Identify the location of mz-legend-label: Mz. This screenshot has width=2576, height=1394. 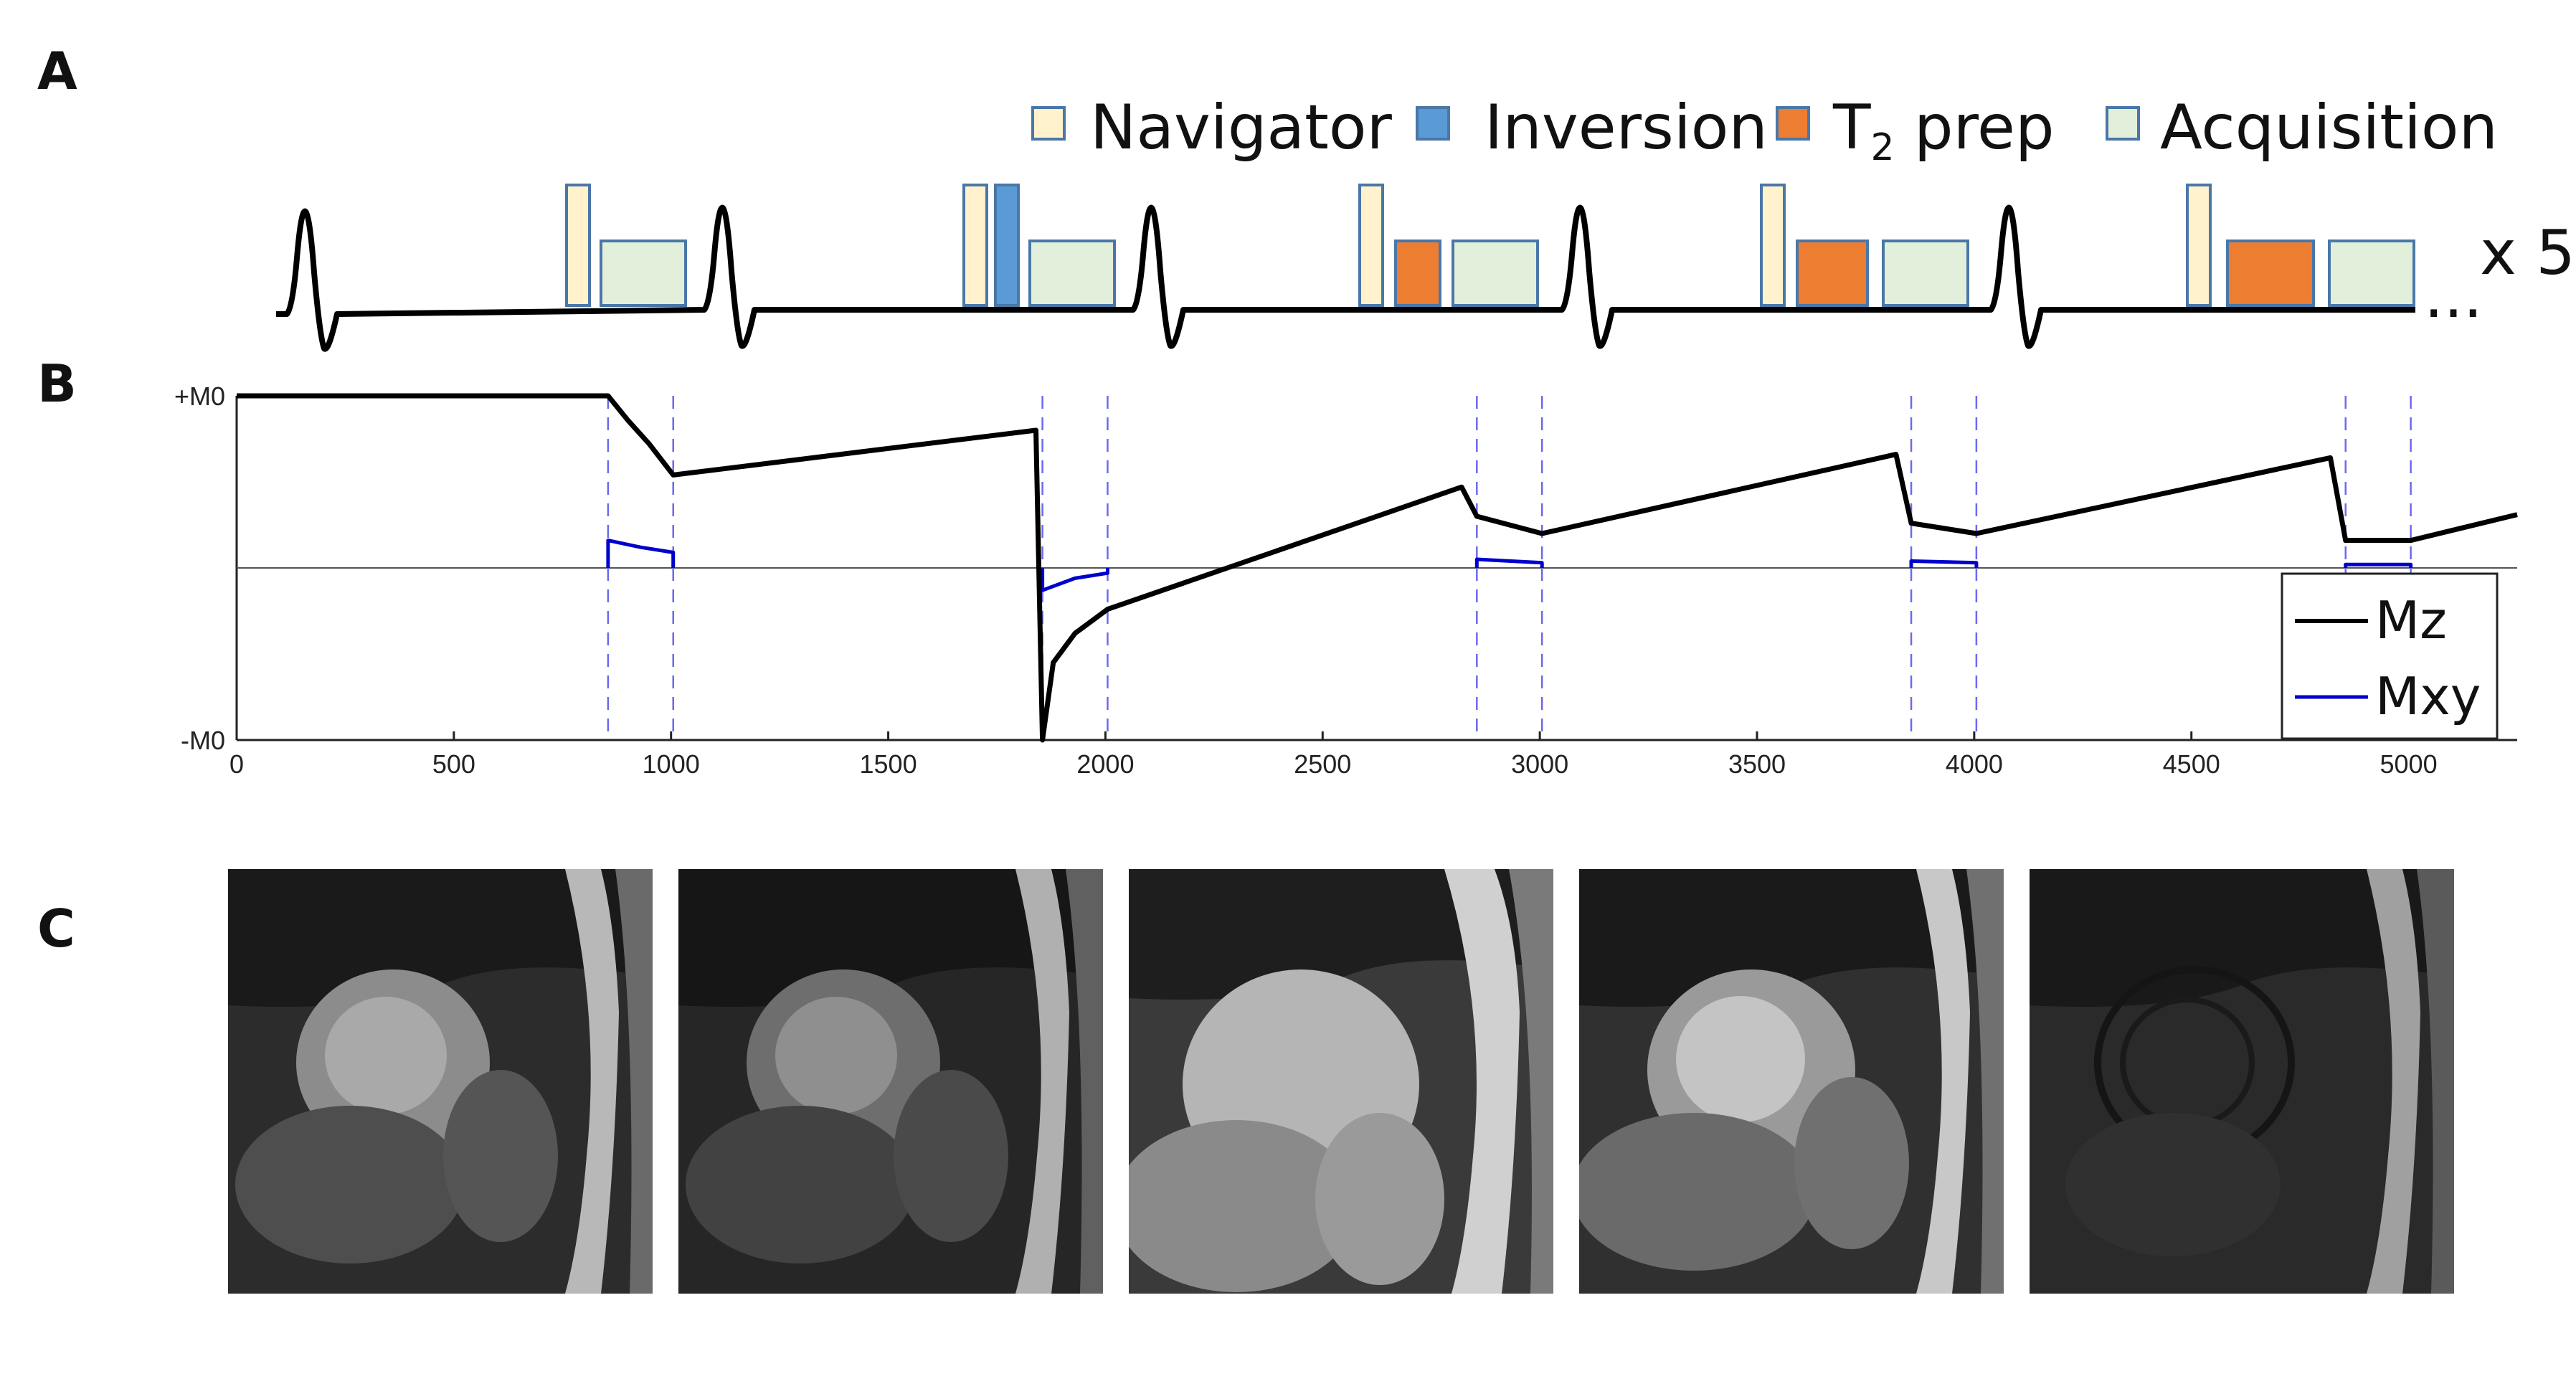
(2411, 620).